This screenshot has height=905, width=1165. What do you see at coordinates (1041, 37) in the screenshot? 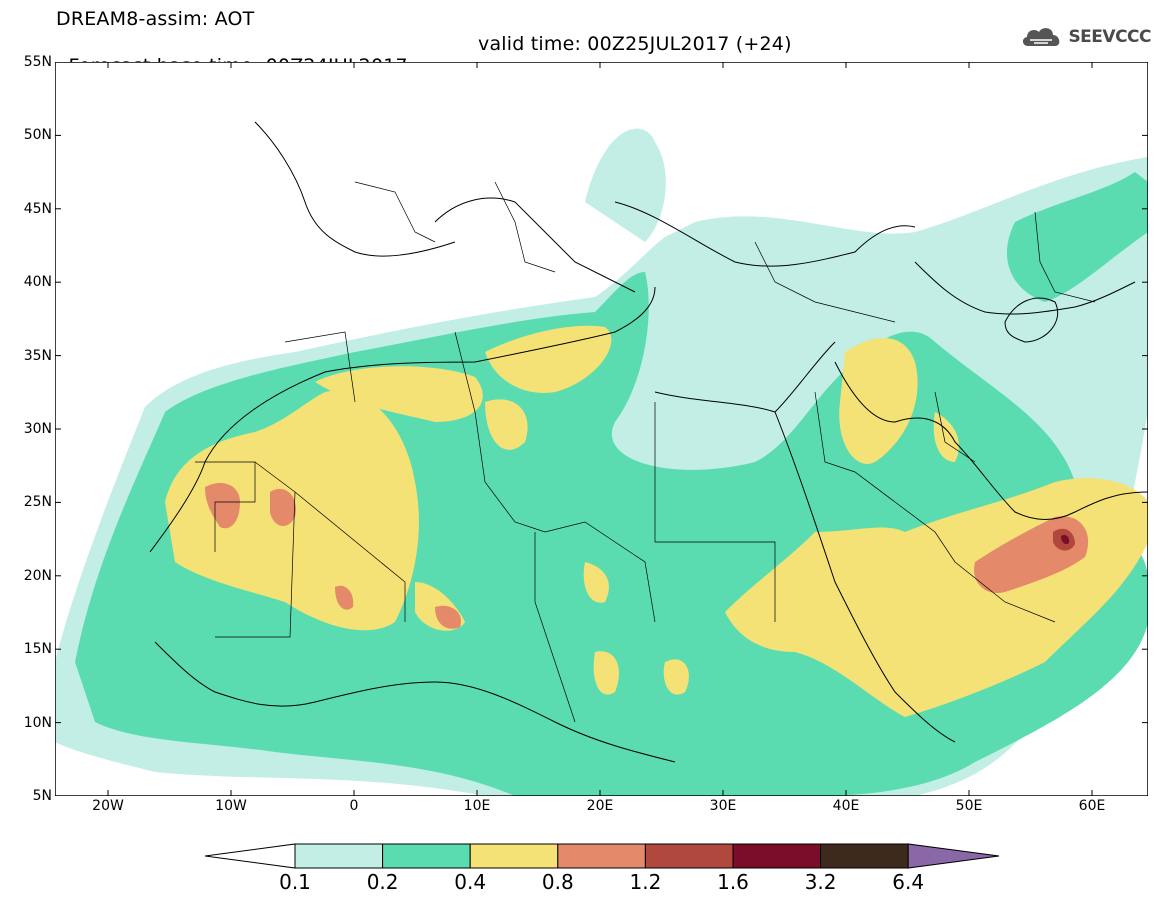
I see `cloud-logo-icon` at bounding box center [1041, 37].